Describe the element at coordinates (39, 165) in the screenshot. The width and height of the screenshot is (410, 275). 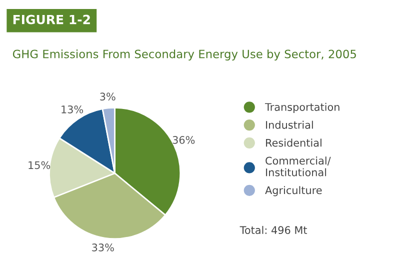
I see `data-label: 15%` at that location.